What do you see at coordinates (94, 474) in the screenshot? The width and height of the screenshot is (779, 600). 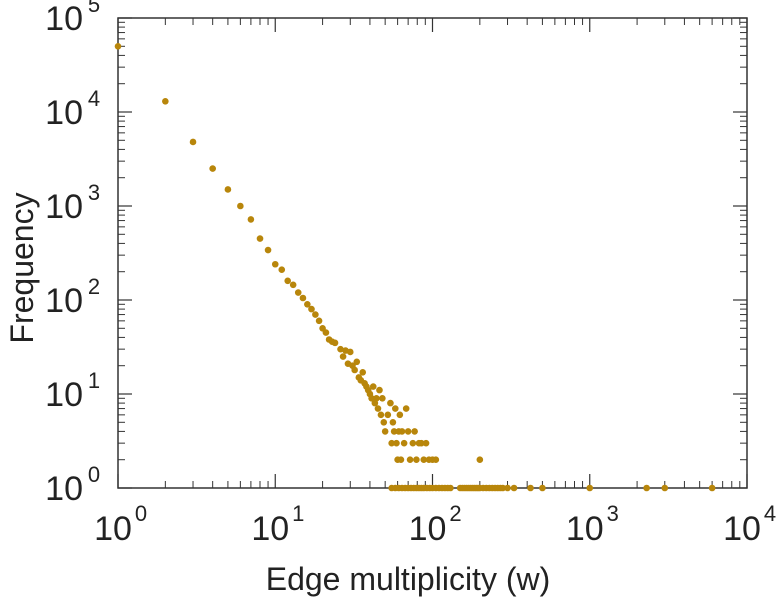 I see `y-tick-label-exponent: 0` at bounding box center [94, 474].